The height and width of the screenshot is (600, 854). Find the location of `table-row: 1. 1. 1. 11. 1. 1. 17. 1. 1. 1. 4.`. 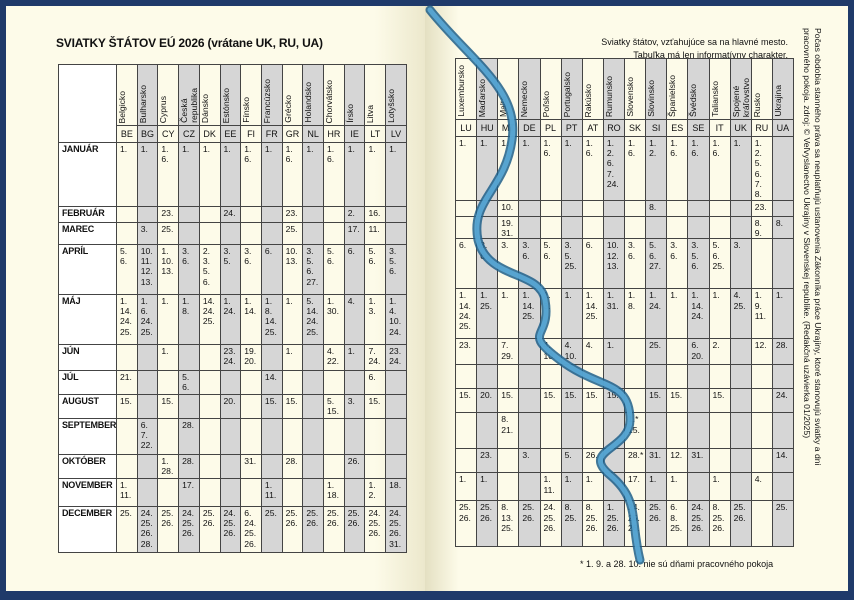

table-row: 1. 1. 1. 11. 1. 1. 17. 1. 1. 1. 4. is located at coordinates (624, 487).